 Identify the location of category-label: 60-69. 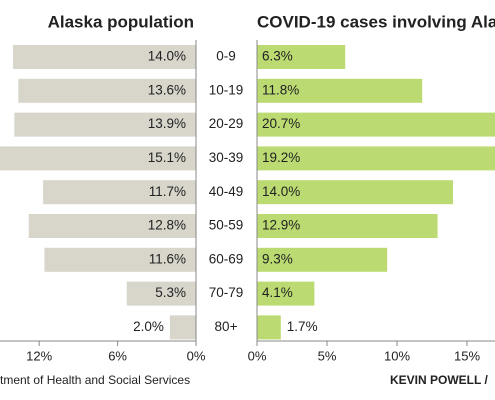
(226, 258).